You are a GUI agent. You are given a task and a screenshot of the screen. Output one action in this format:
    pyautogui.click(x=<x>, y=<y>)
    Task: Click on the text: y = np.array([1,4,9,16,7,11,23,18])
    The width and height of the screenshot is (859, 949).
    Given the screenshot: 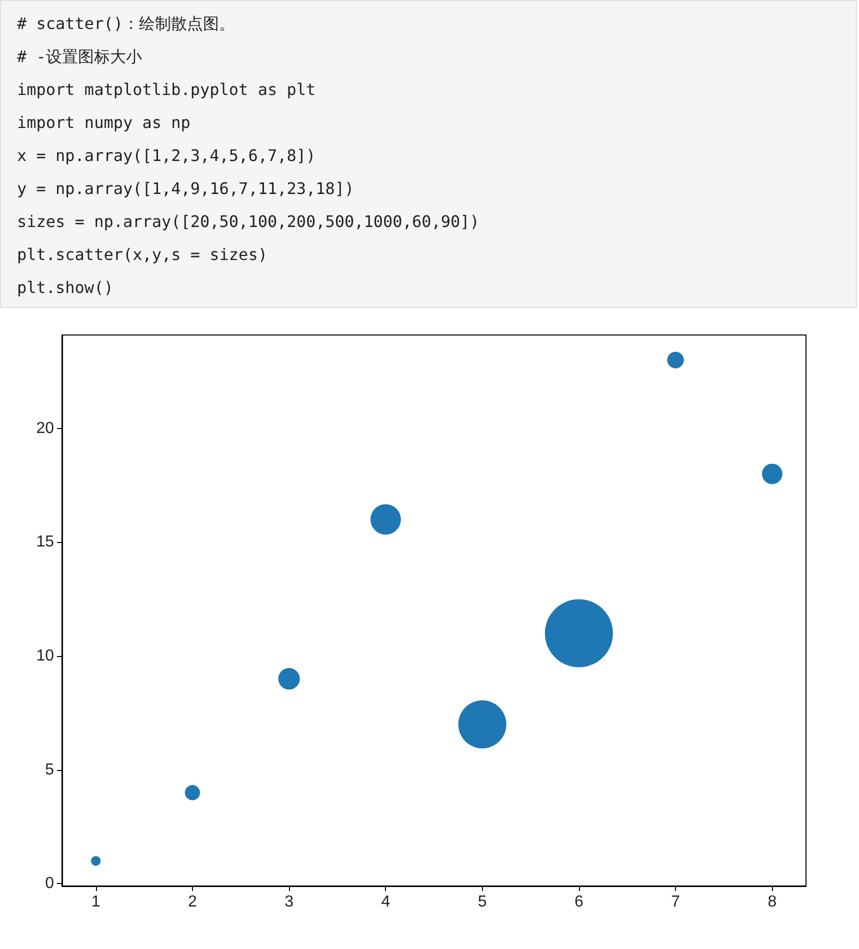 What is the action you would take?
    pyautogui.click(x=186, y=189)
    